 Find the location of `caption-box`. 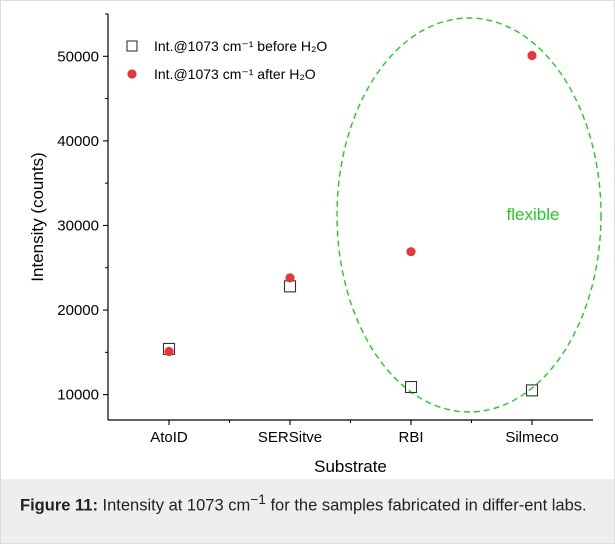

caption-box is located at coordinates (307, 511).